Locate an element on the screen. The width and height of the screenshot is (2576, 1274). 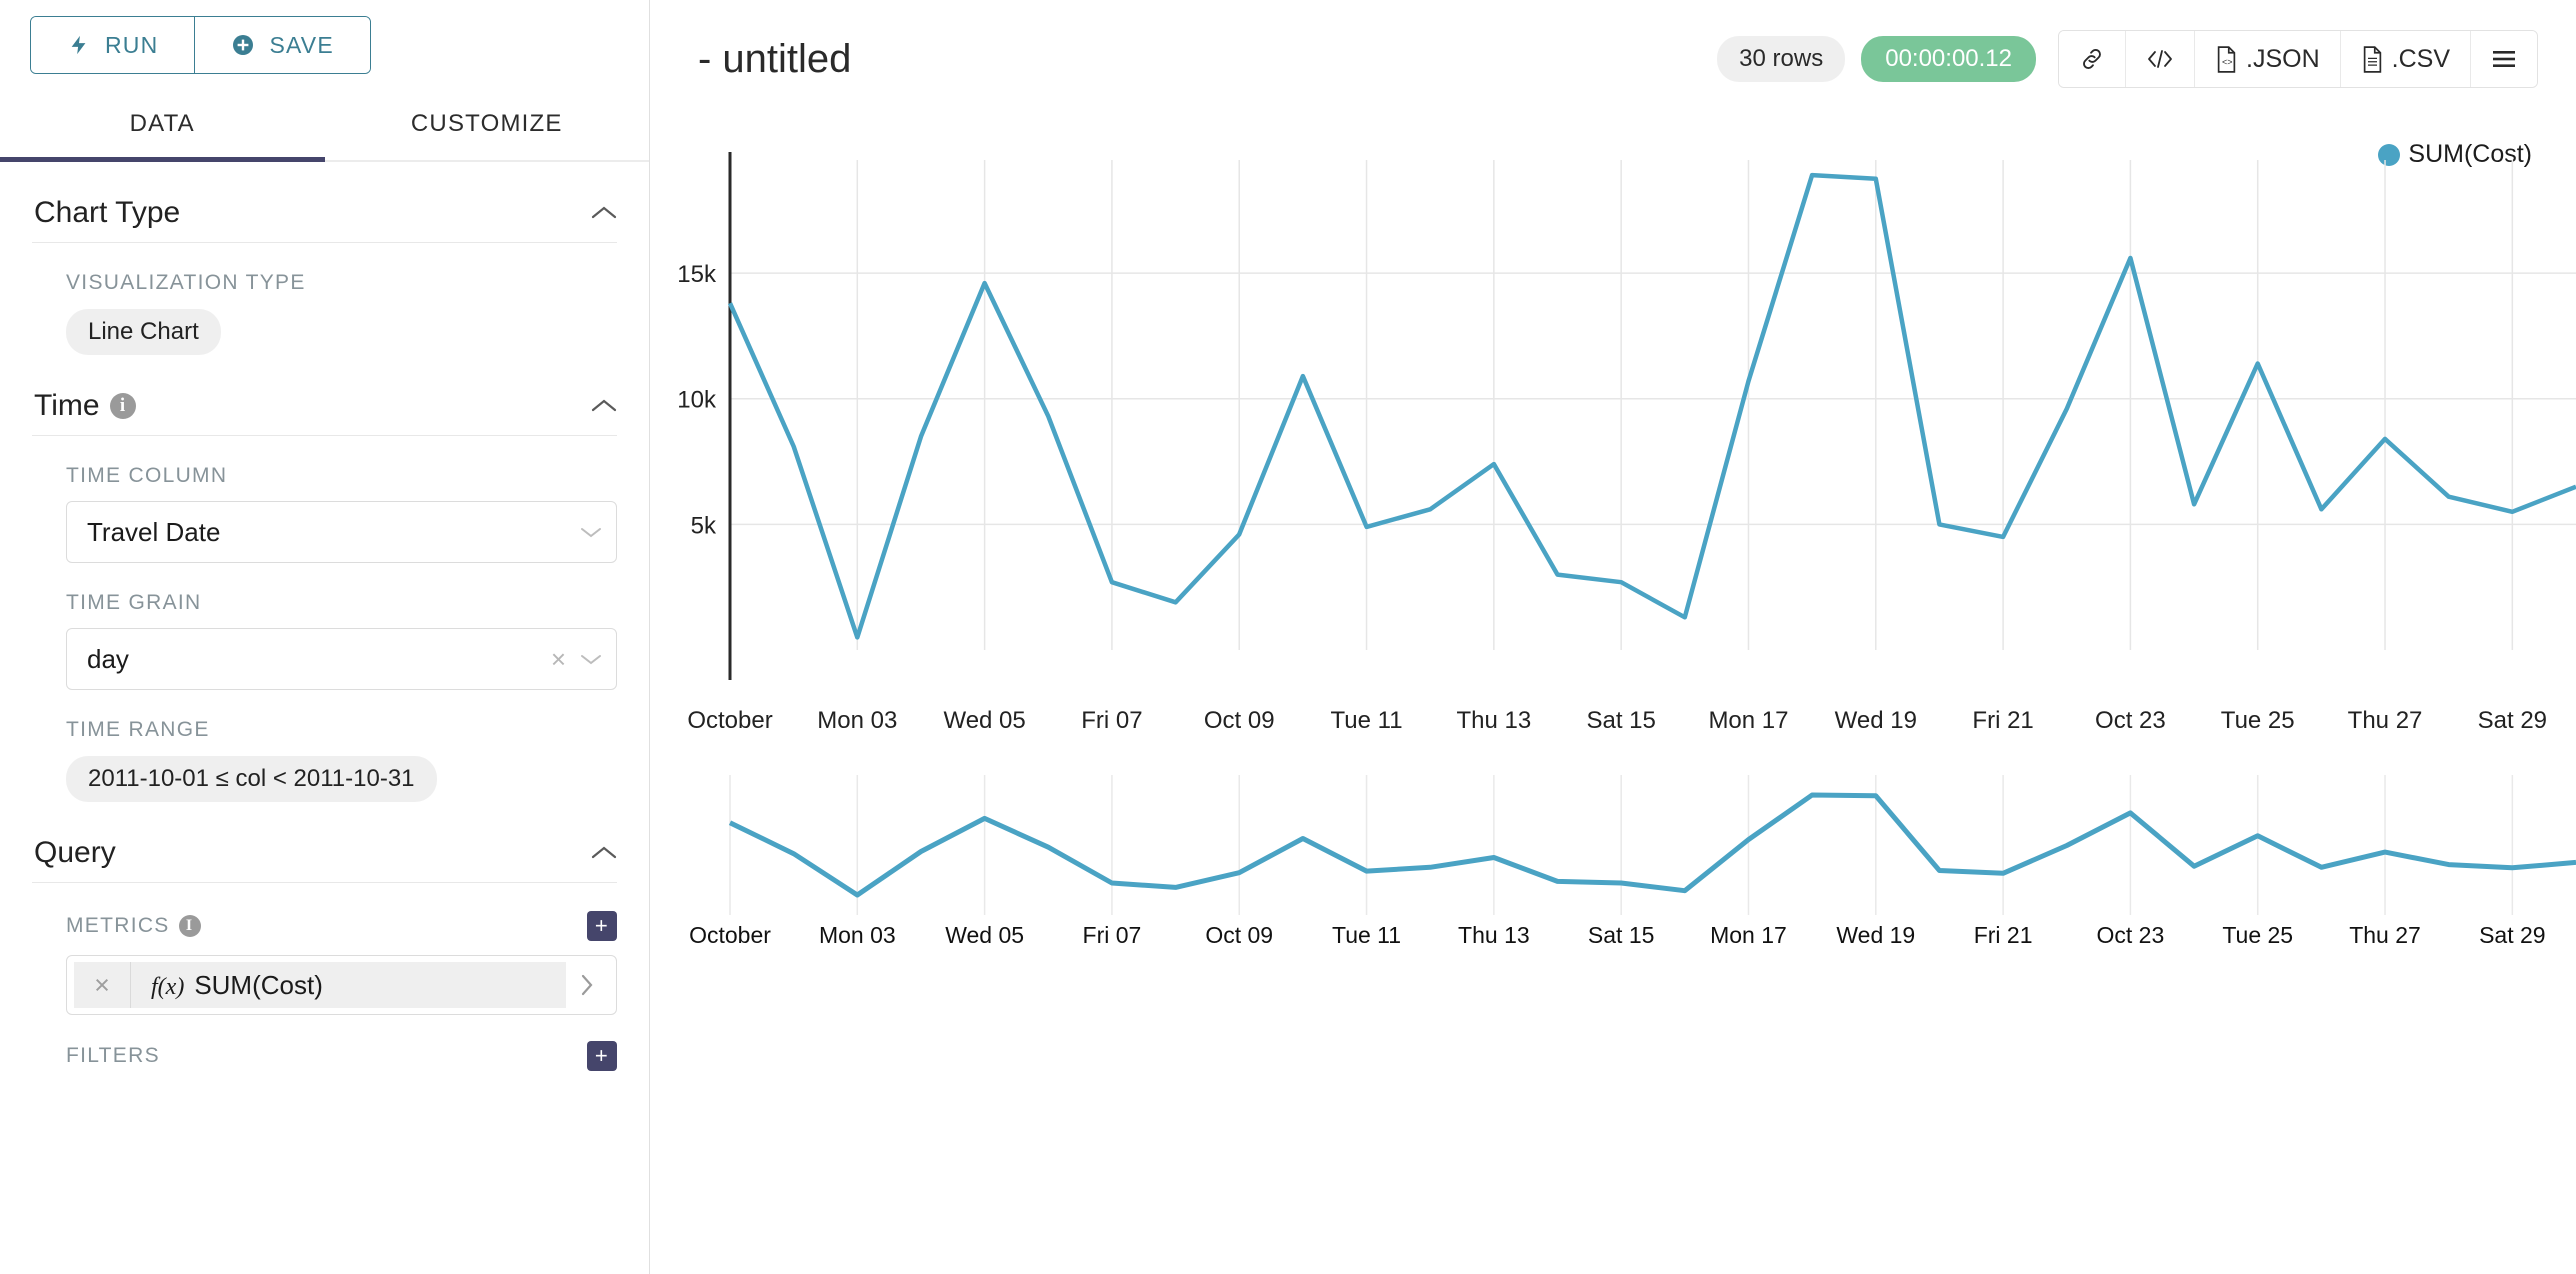
action-bar: RUN SAVE is located at coordinates (324, 37).